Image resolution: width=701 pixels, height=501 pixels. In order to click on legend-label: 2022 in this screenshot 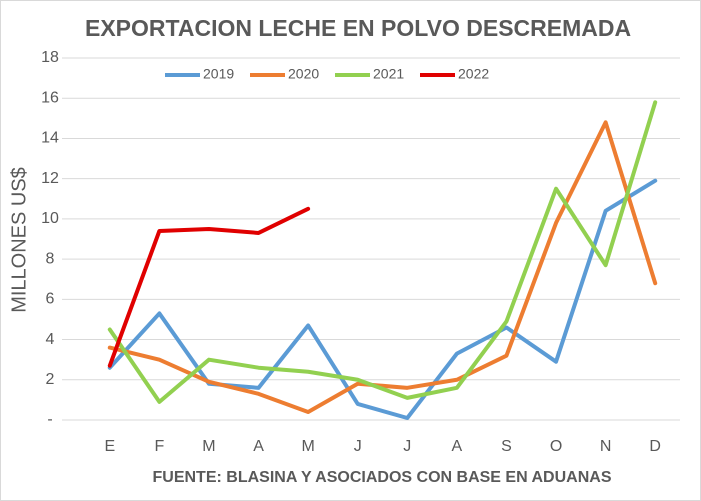, I will do `click(473, 74)`.